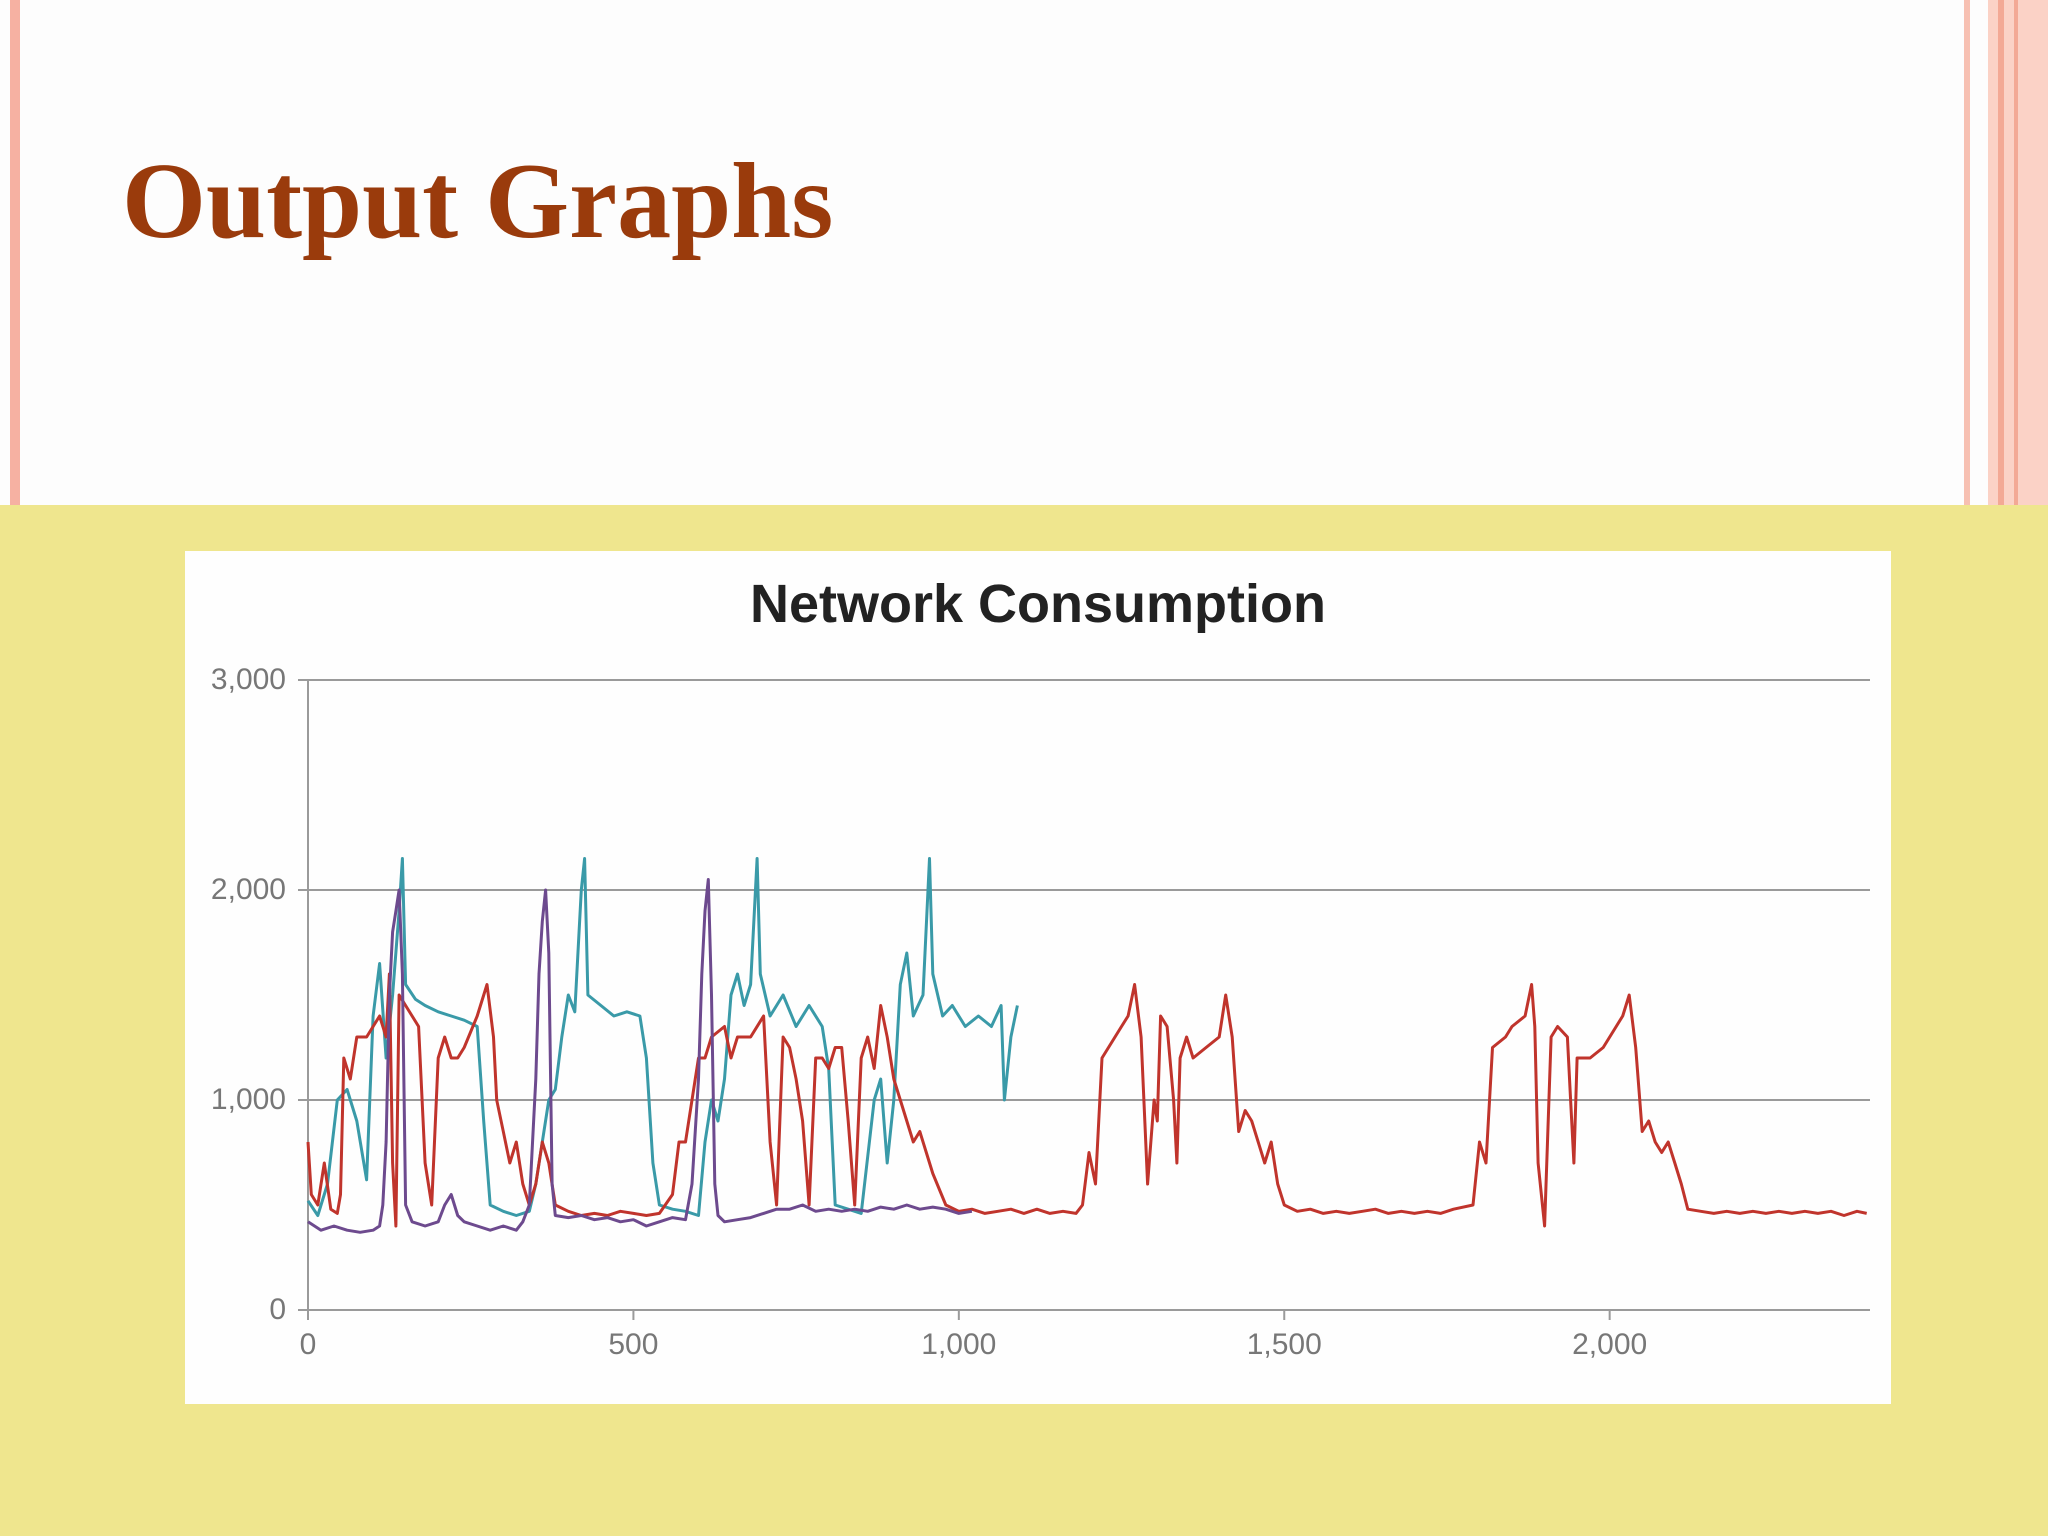 The width and height of the screenshot is (2048, 1536). What do you see at coordinates (248, 679) in the screenshot?
I see `y-tick-label: 3,000` at bounding box center [248, 679].